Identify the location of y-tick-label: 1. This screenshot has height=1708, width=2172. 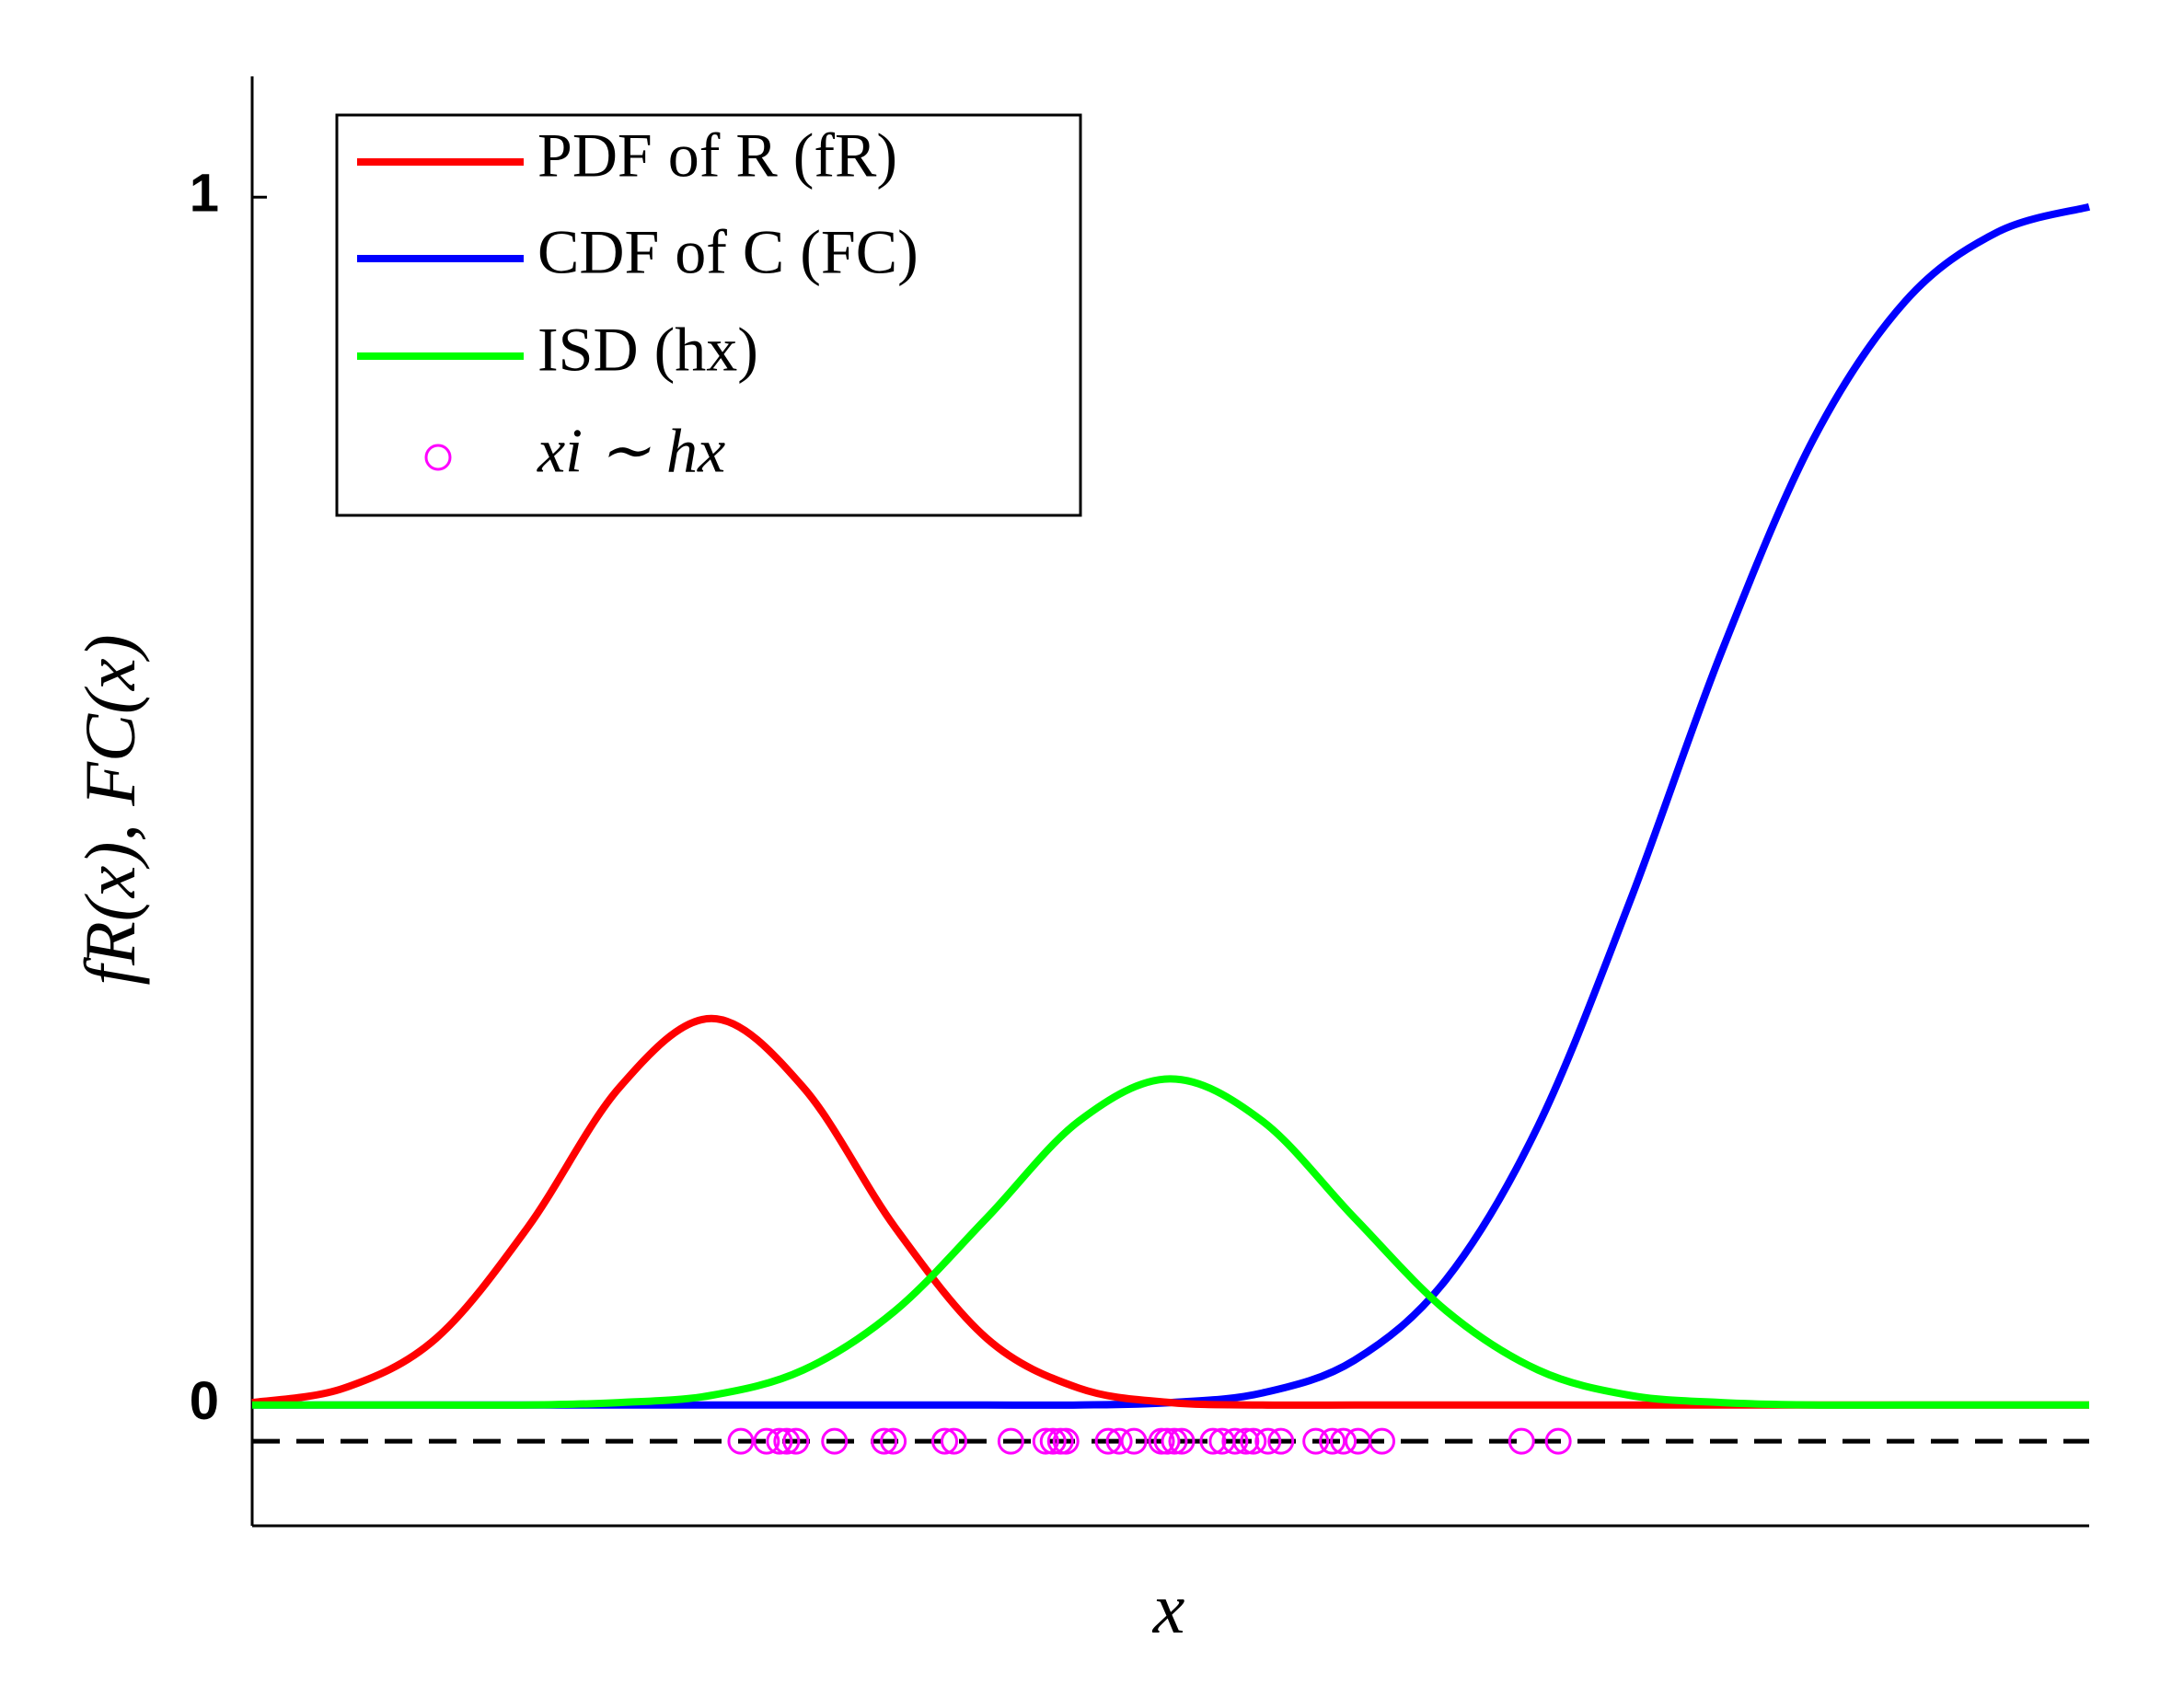
(204, 194).